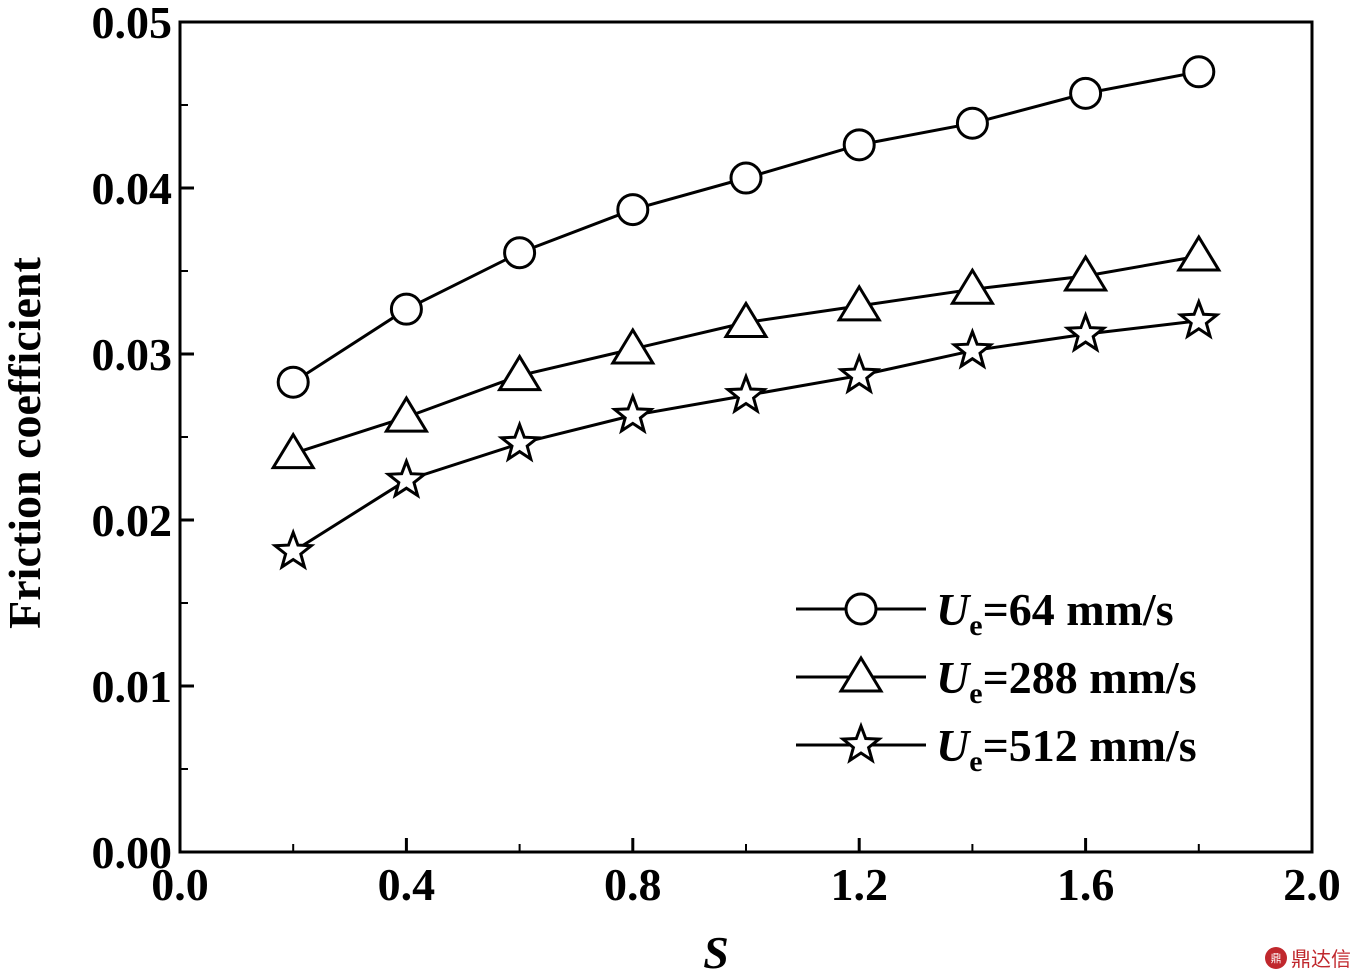 The image size is (1359, 976). I want to click on y-tick-label: 0.05, so click(132, 24).